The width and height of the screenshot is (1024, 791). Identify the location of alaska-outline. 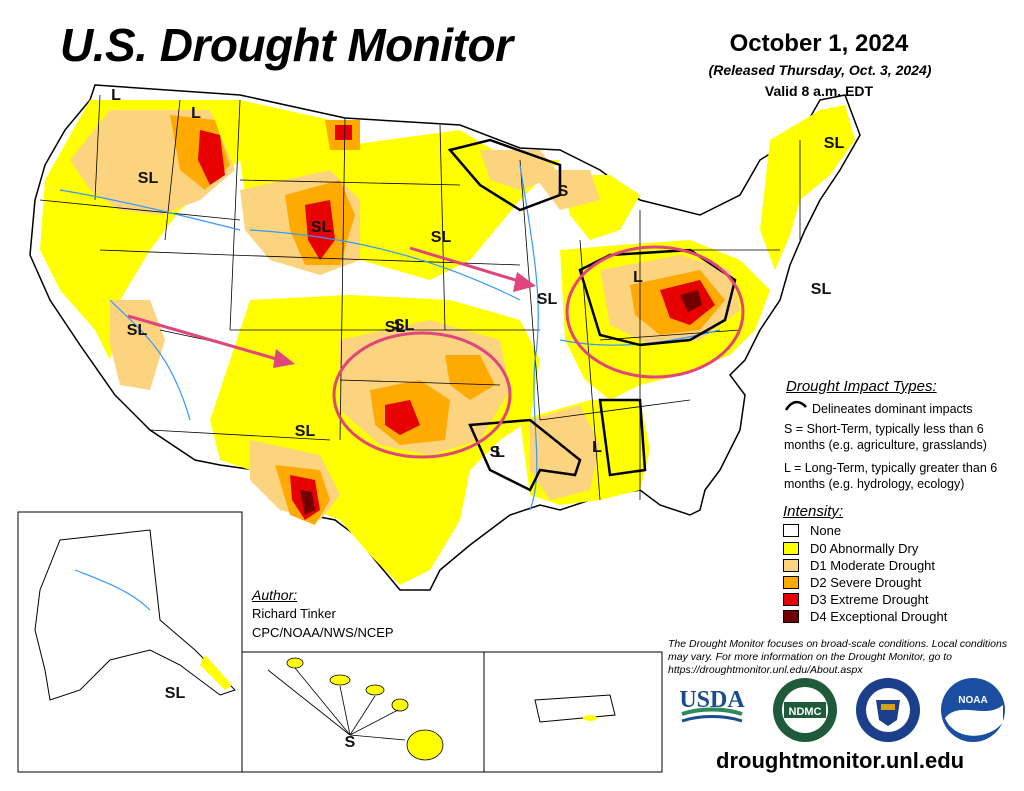
(135, 615).